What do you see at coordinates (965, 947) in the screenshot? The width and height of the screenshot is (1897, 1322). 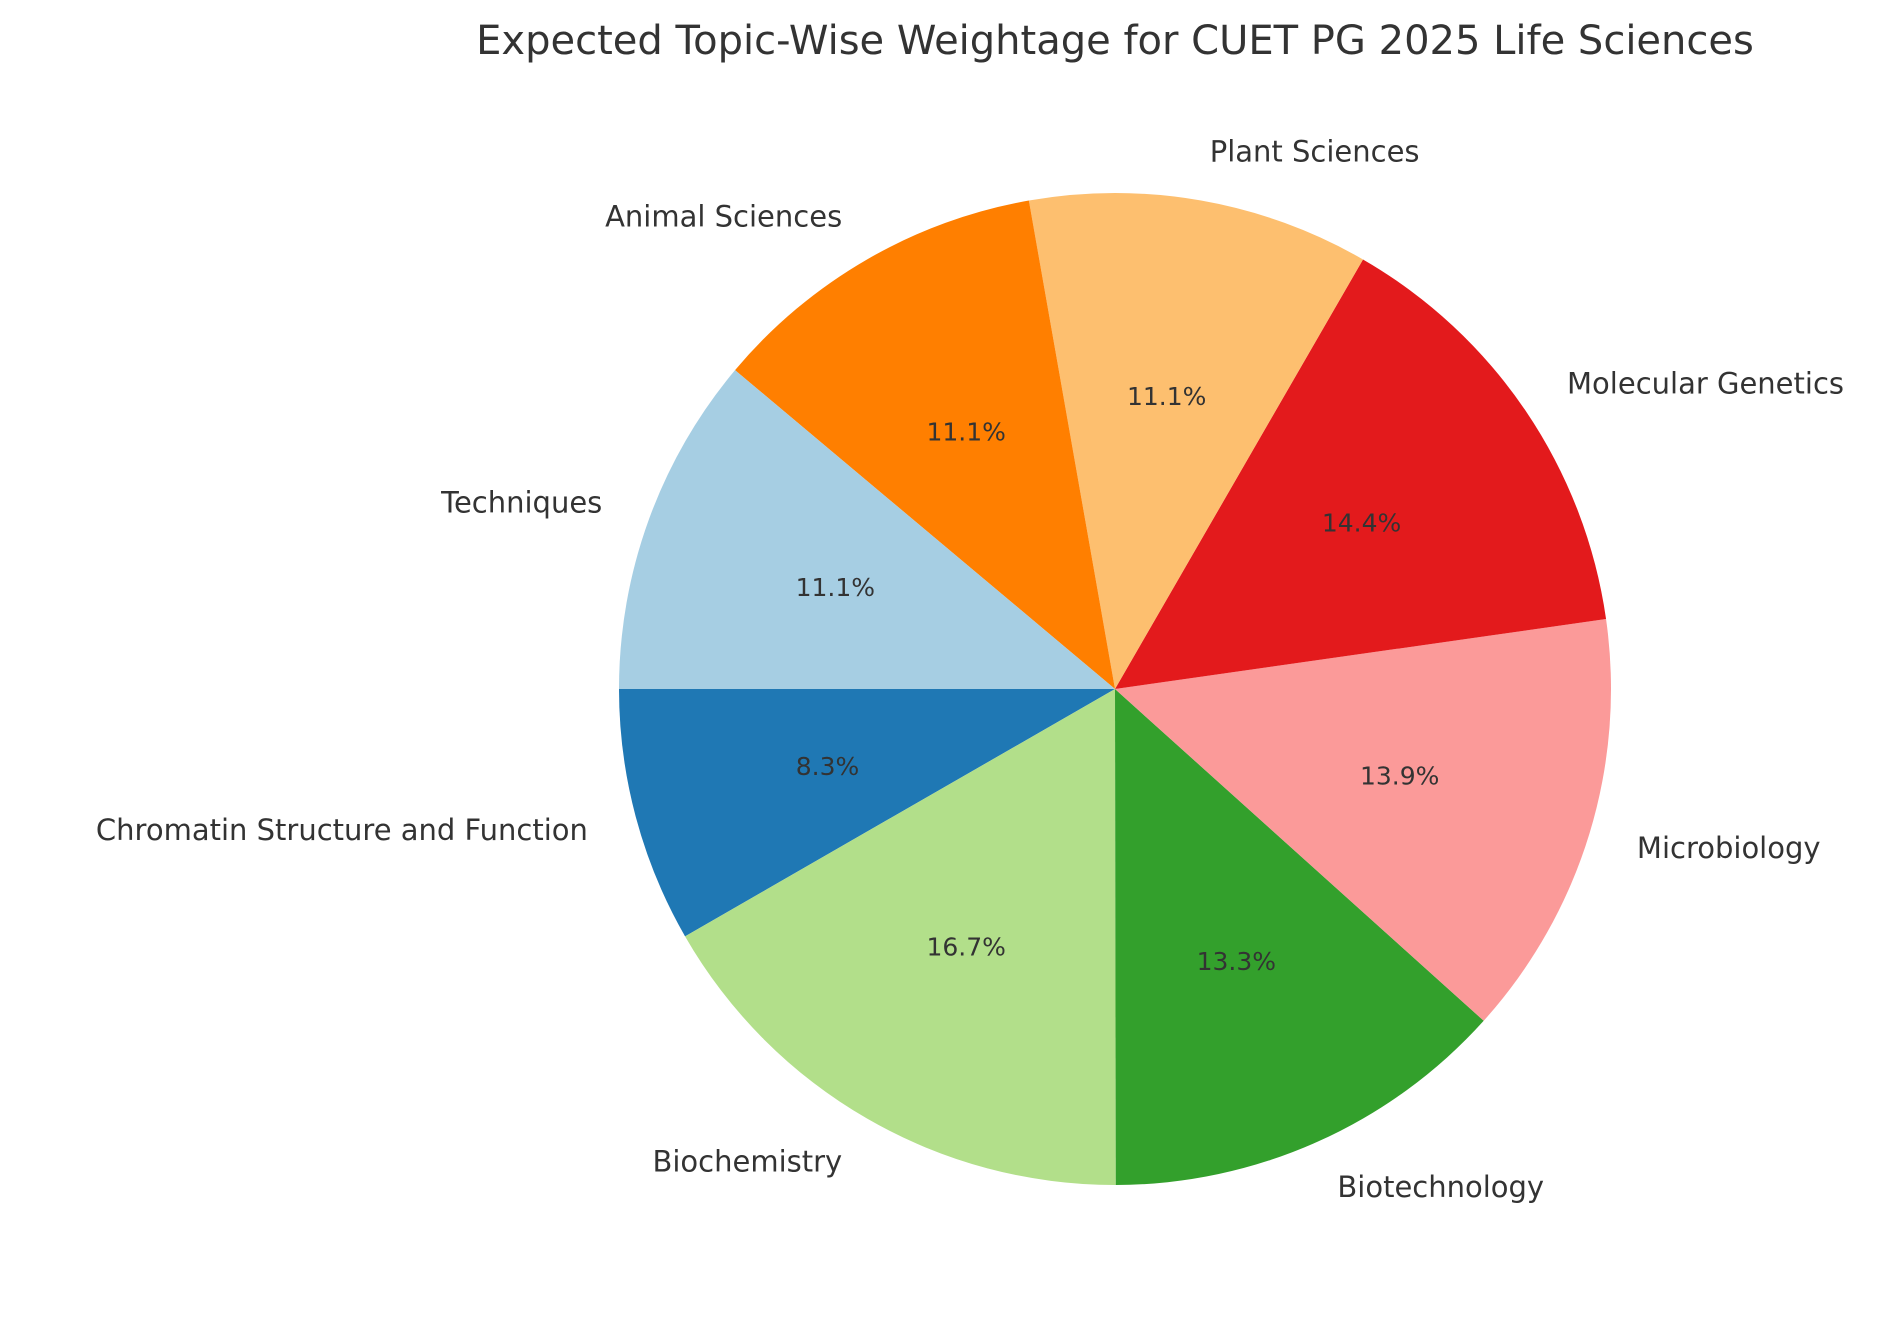 I see `slice-percent-label: 16.7%` at bounding box center [965, 947].